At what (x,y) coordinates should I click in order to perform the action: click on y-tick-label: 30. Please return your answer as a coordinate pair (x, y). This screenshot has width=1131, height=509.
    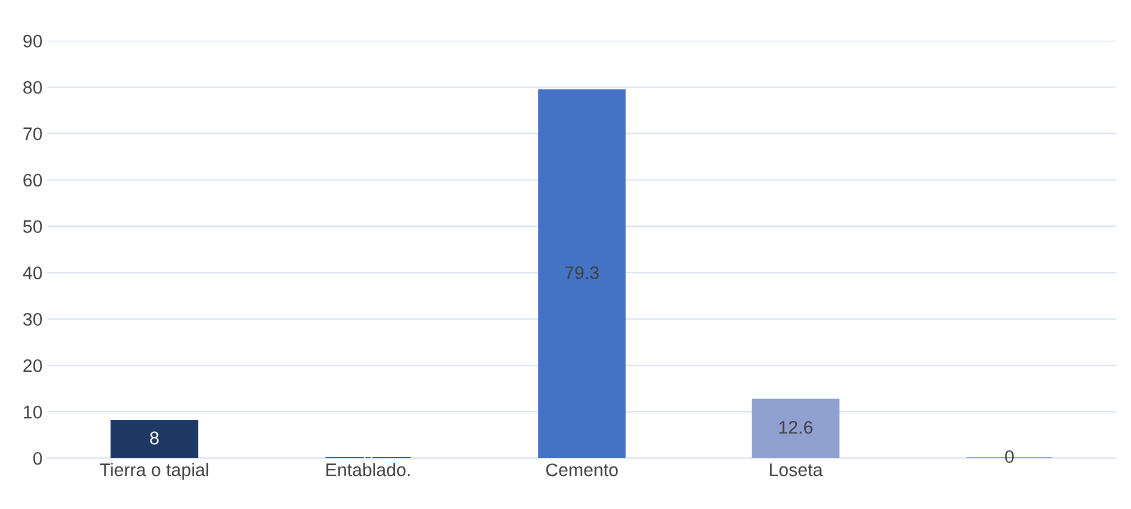
    Looking at the image, I should click on (32, 319).